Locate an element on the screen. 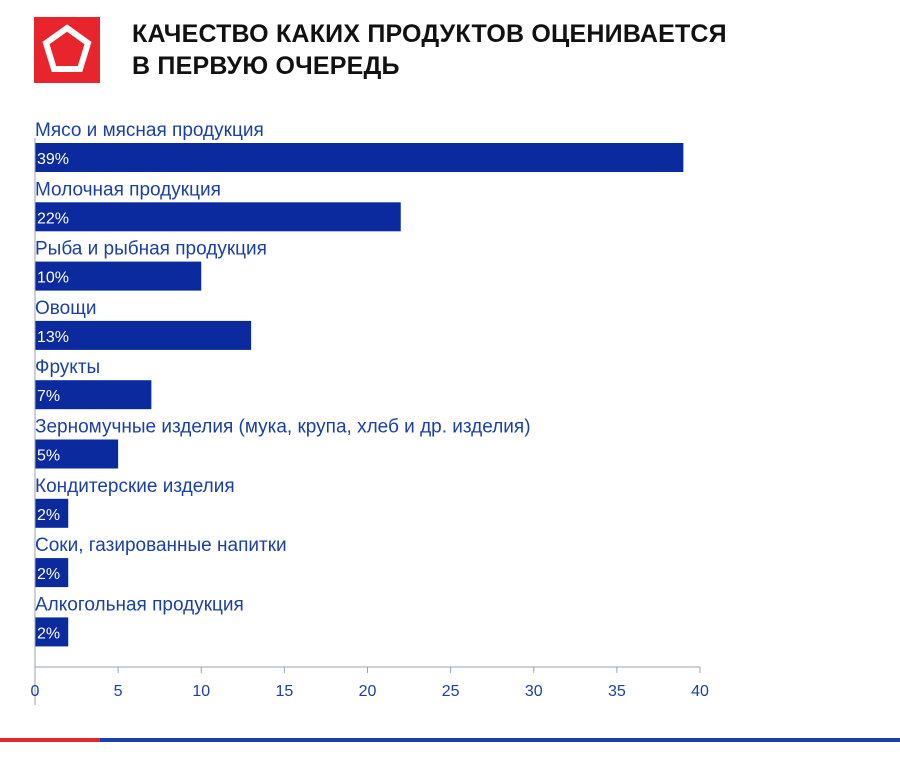 The height and width of the screenshot is (763, 900). x-tick-label: 40 is located at coordinates (700, 691).